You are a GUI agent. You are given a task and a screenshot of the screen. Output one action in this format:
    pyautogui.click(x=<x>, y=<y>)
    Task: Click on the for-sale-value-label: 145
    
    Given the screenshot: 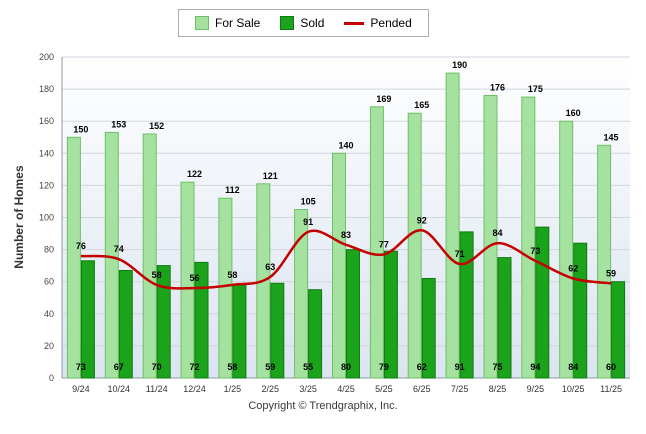 What is the action you would take?
    pyautogui.click(x=611, y=137)
    